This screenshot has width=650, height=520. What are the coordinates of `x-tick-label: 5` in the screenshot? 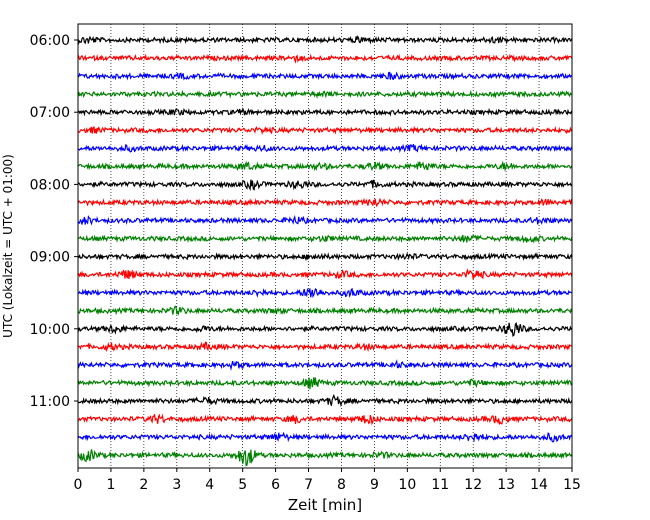 It's located at (242, 485).